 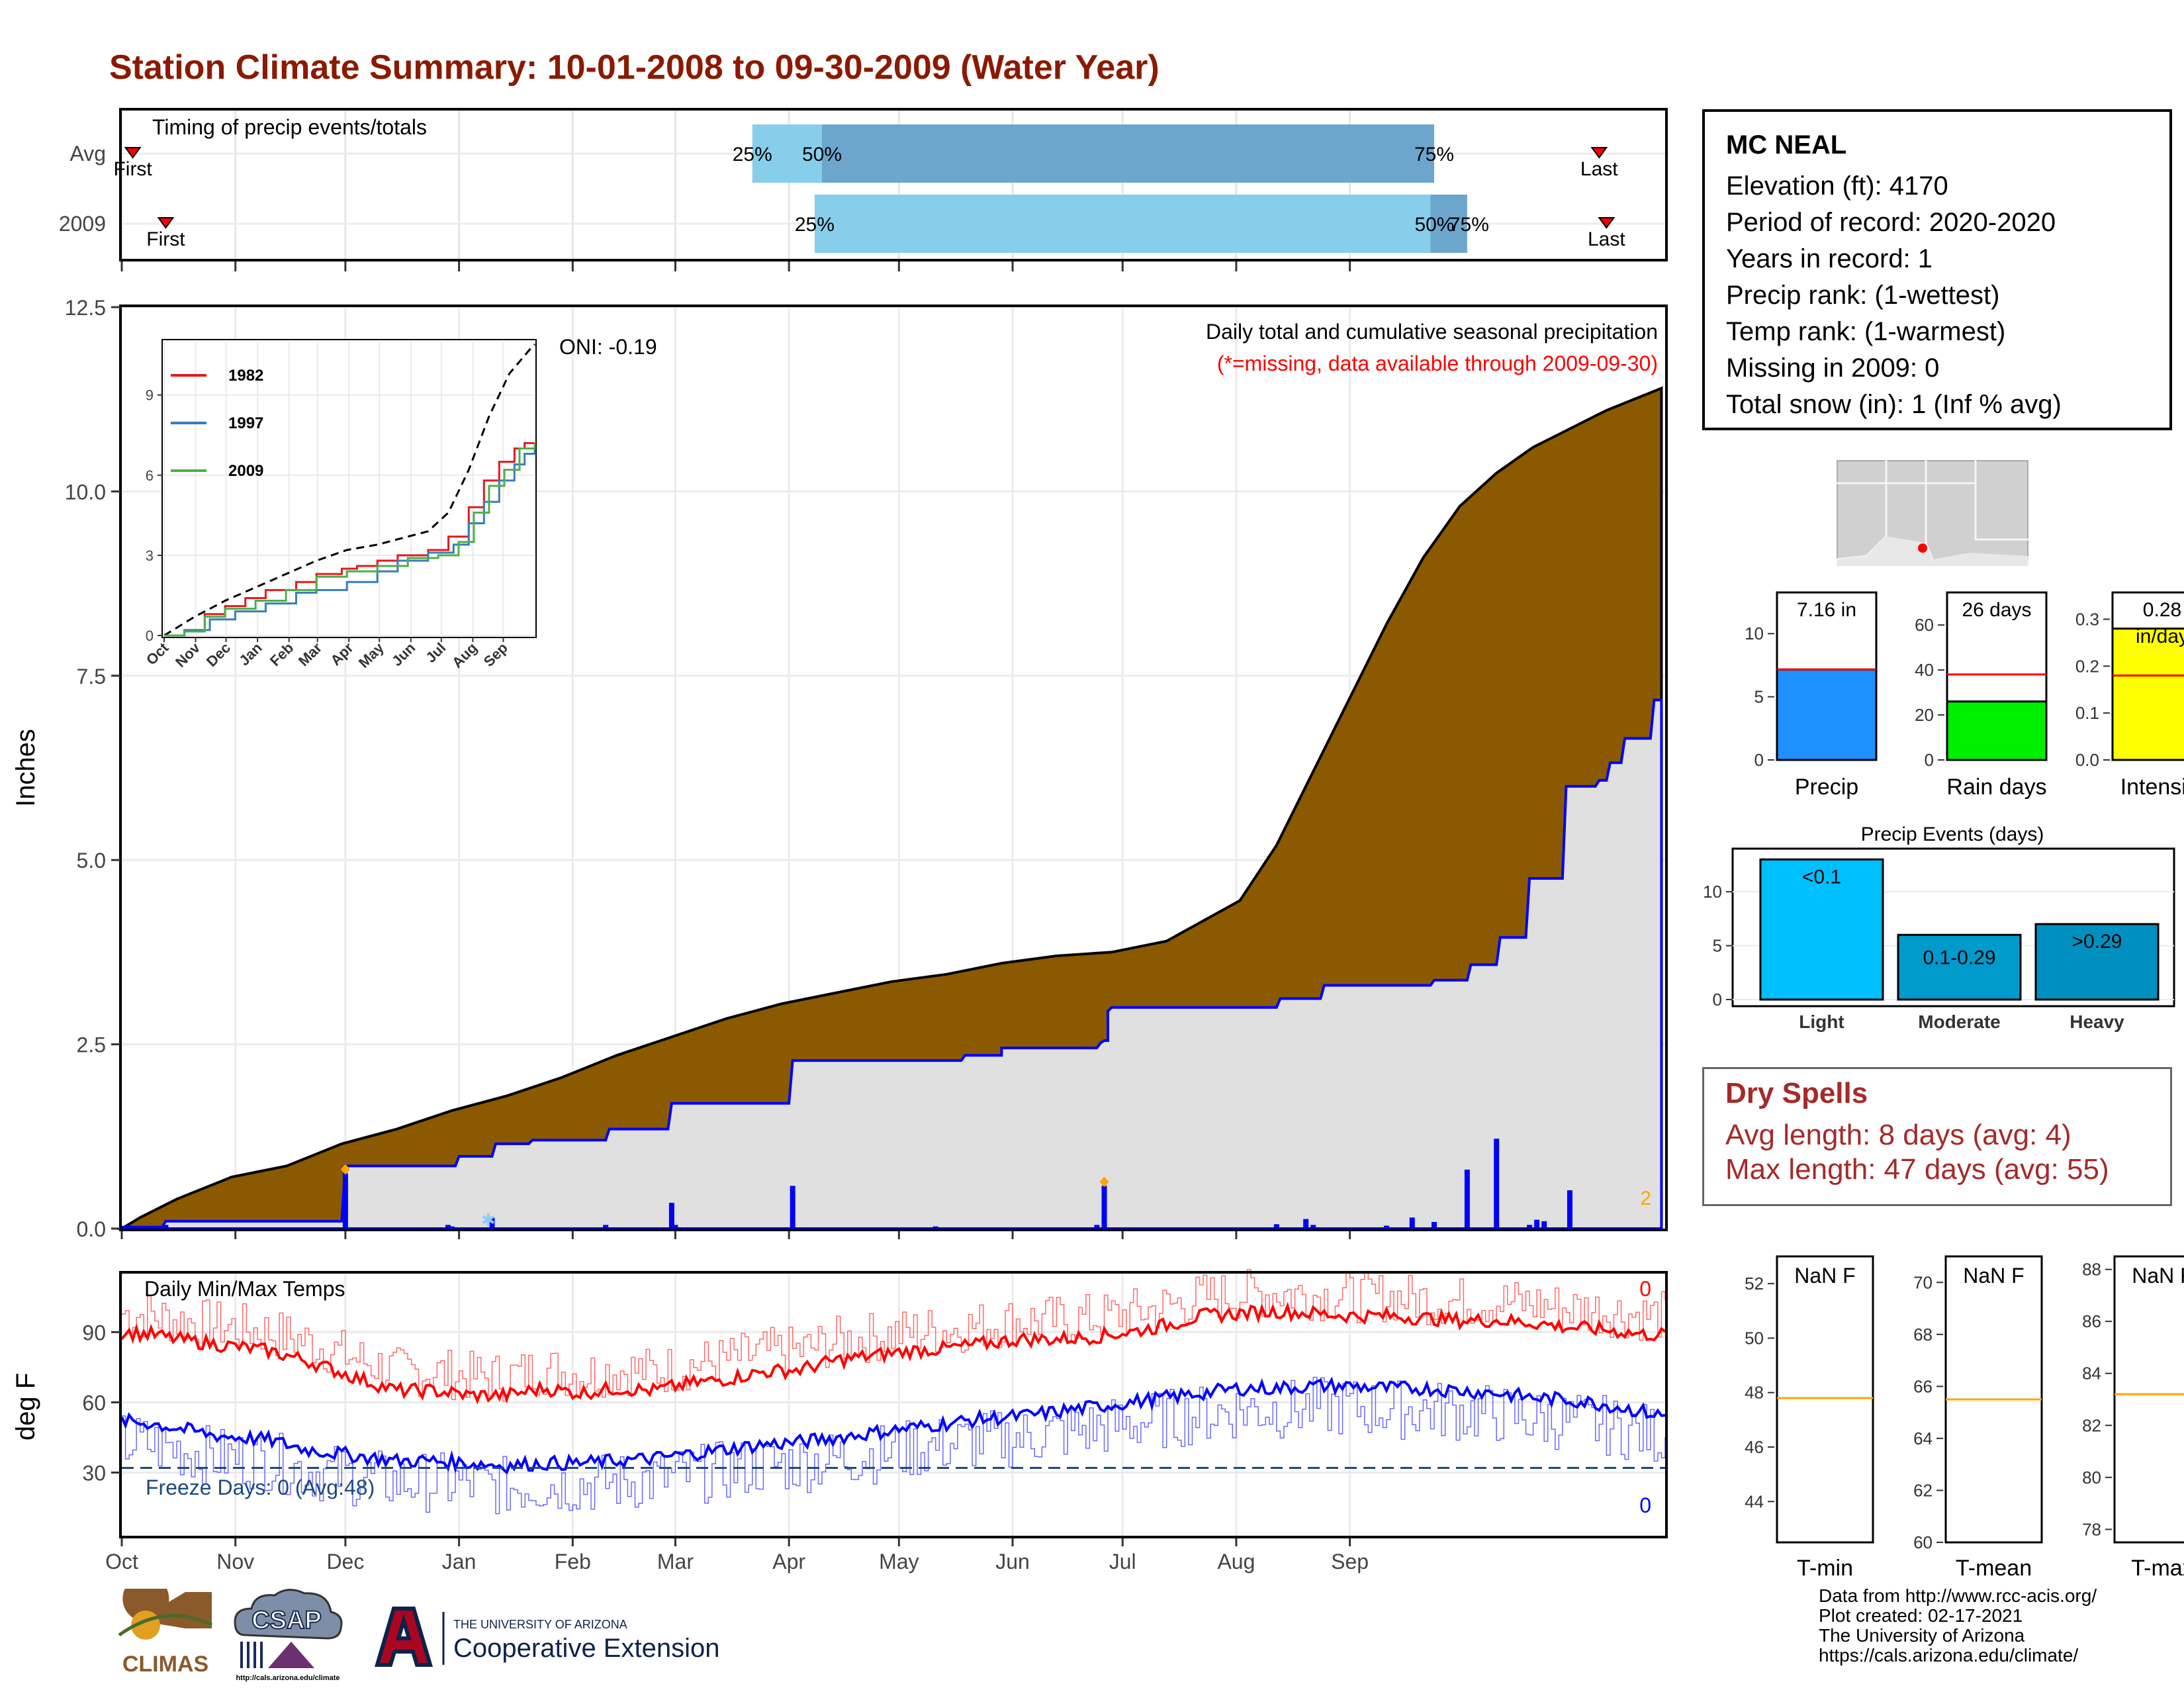 What do you see at coordinates (260, 1487) in the screenshot?
I see `freeze-label: Freeze Days: 0 (Avg:48)` at bounding box center [260, 1487].